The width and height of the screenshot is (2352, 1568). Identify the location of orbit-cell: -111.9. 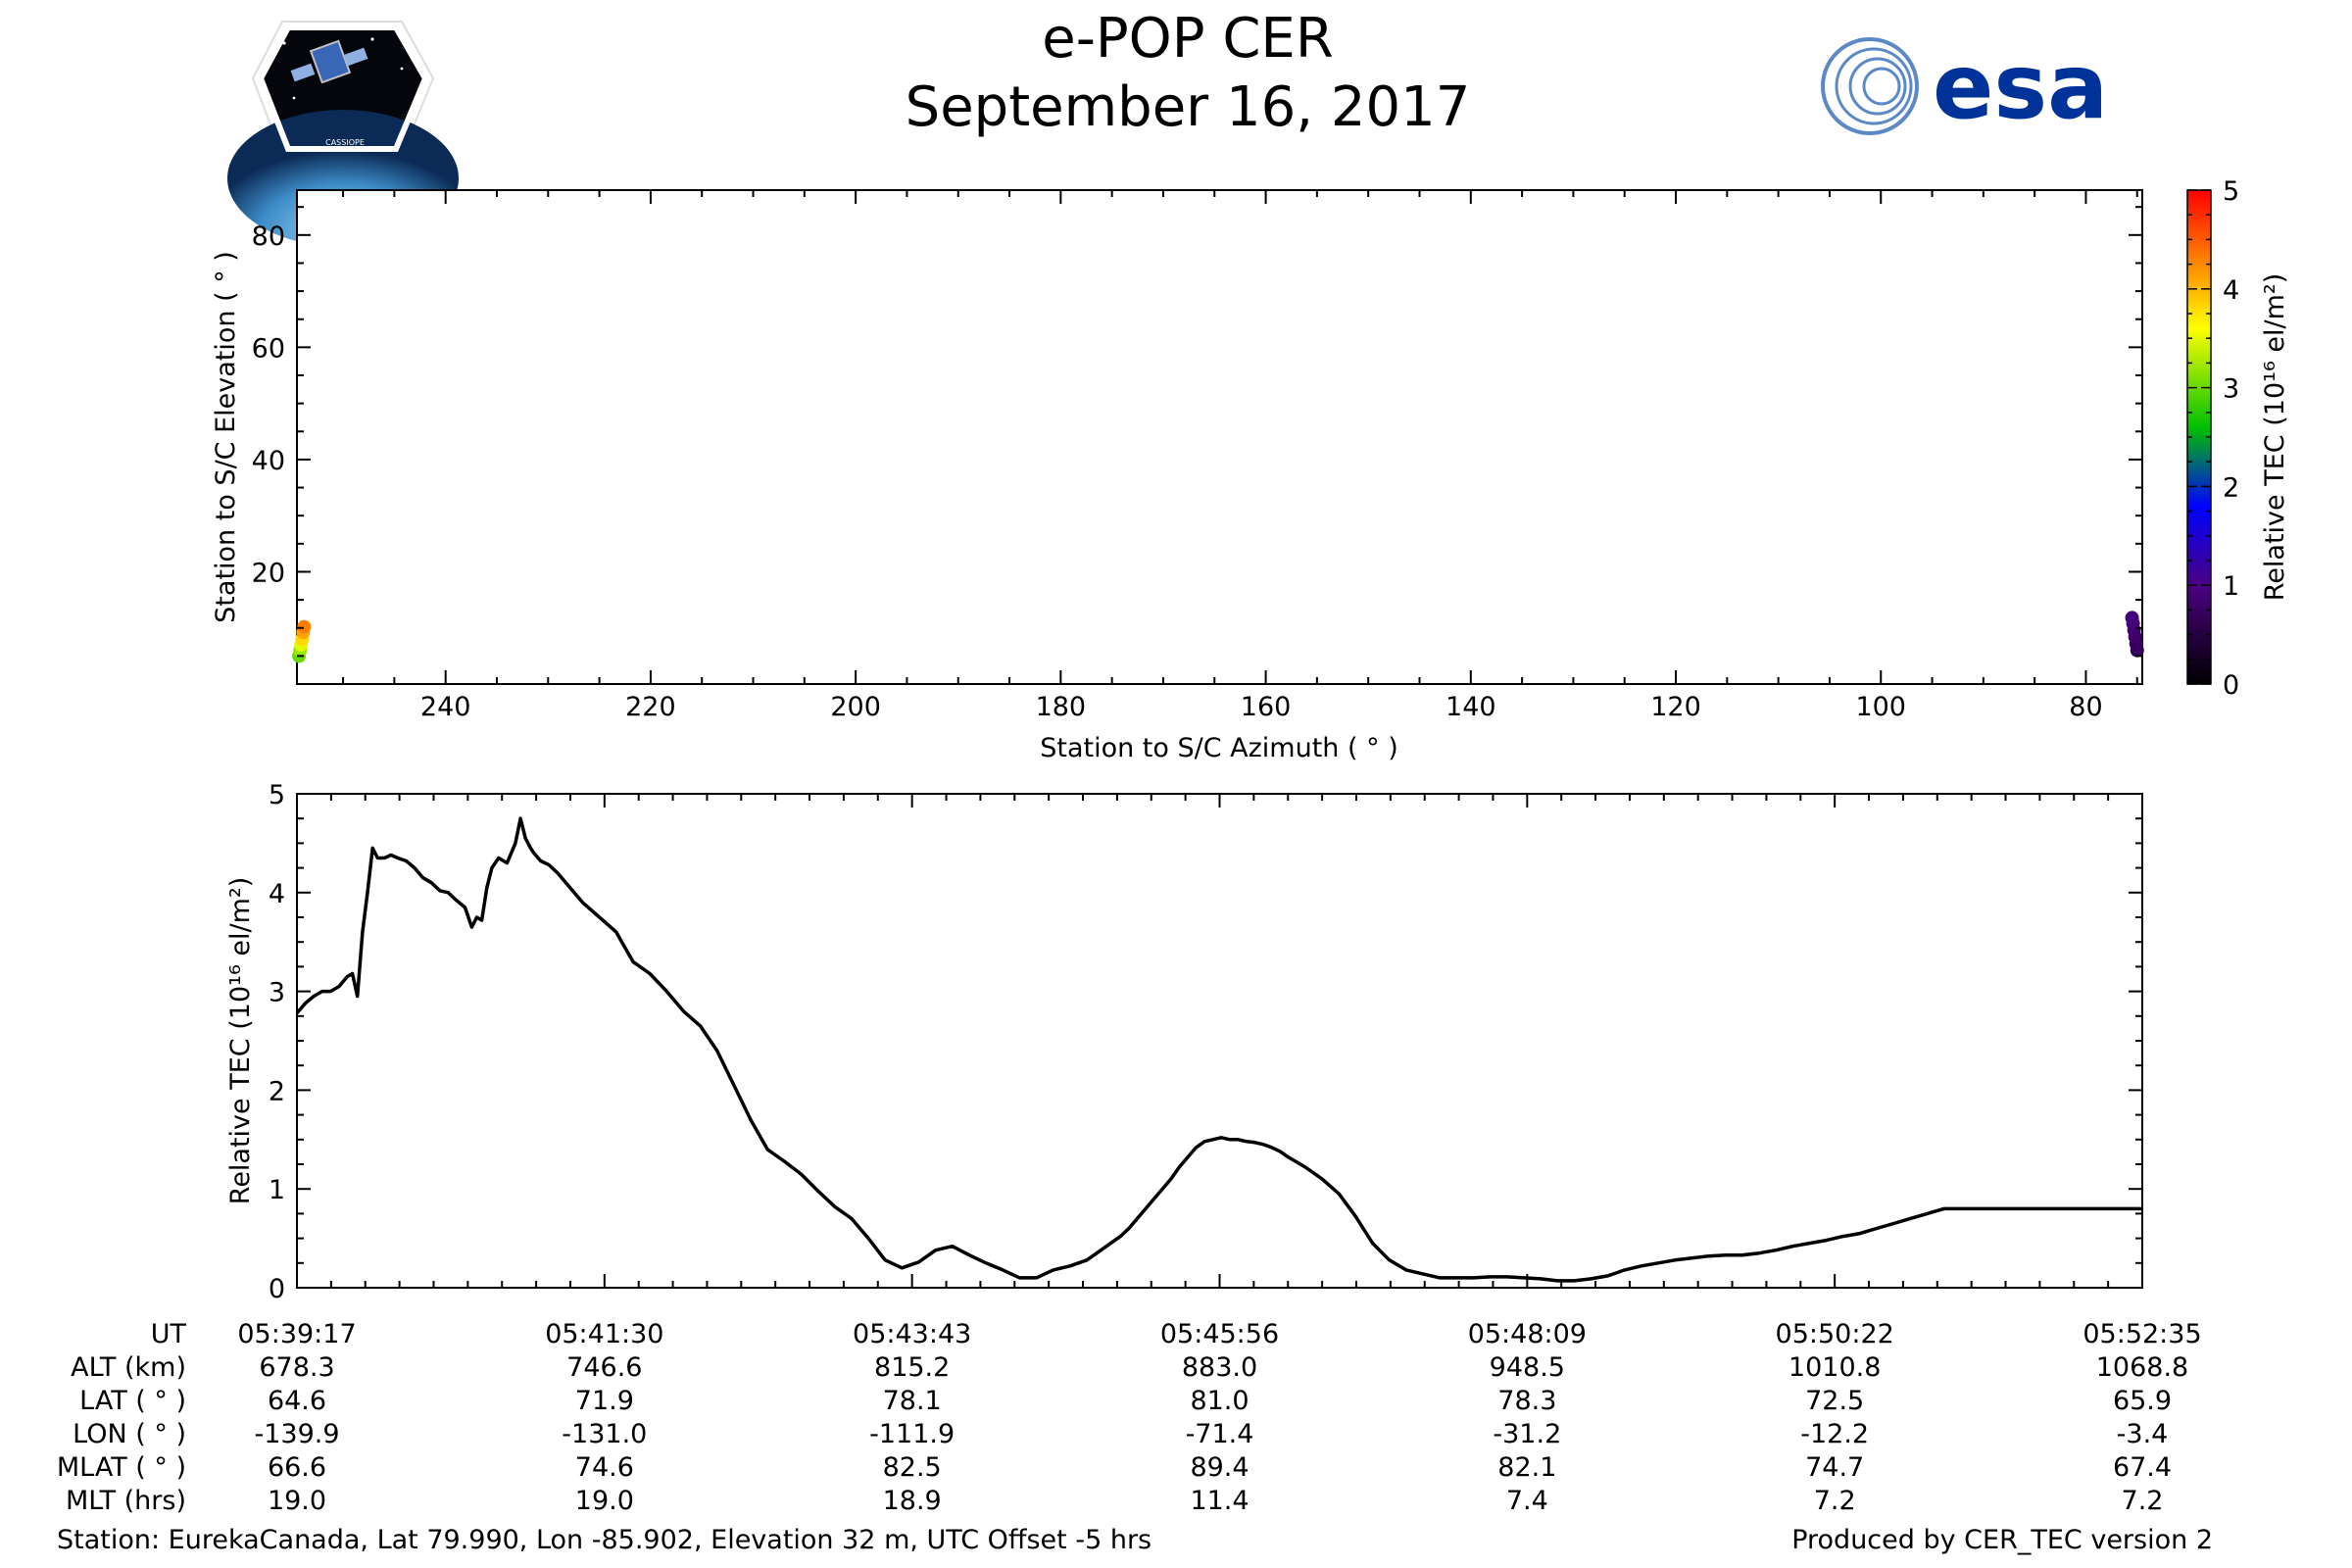
(912, 1434).